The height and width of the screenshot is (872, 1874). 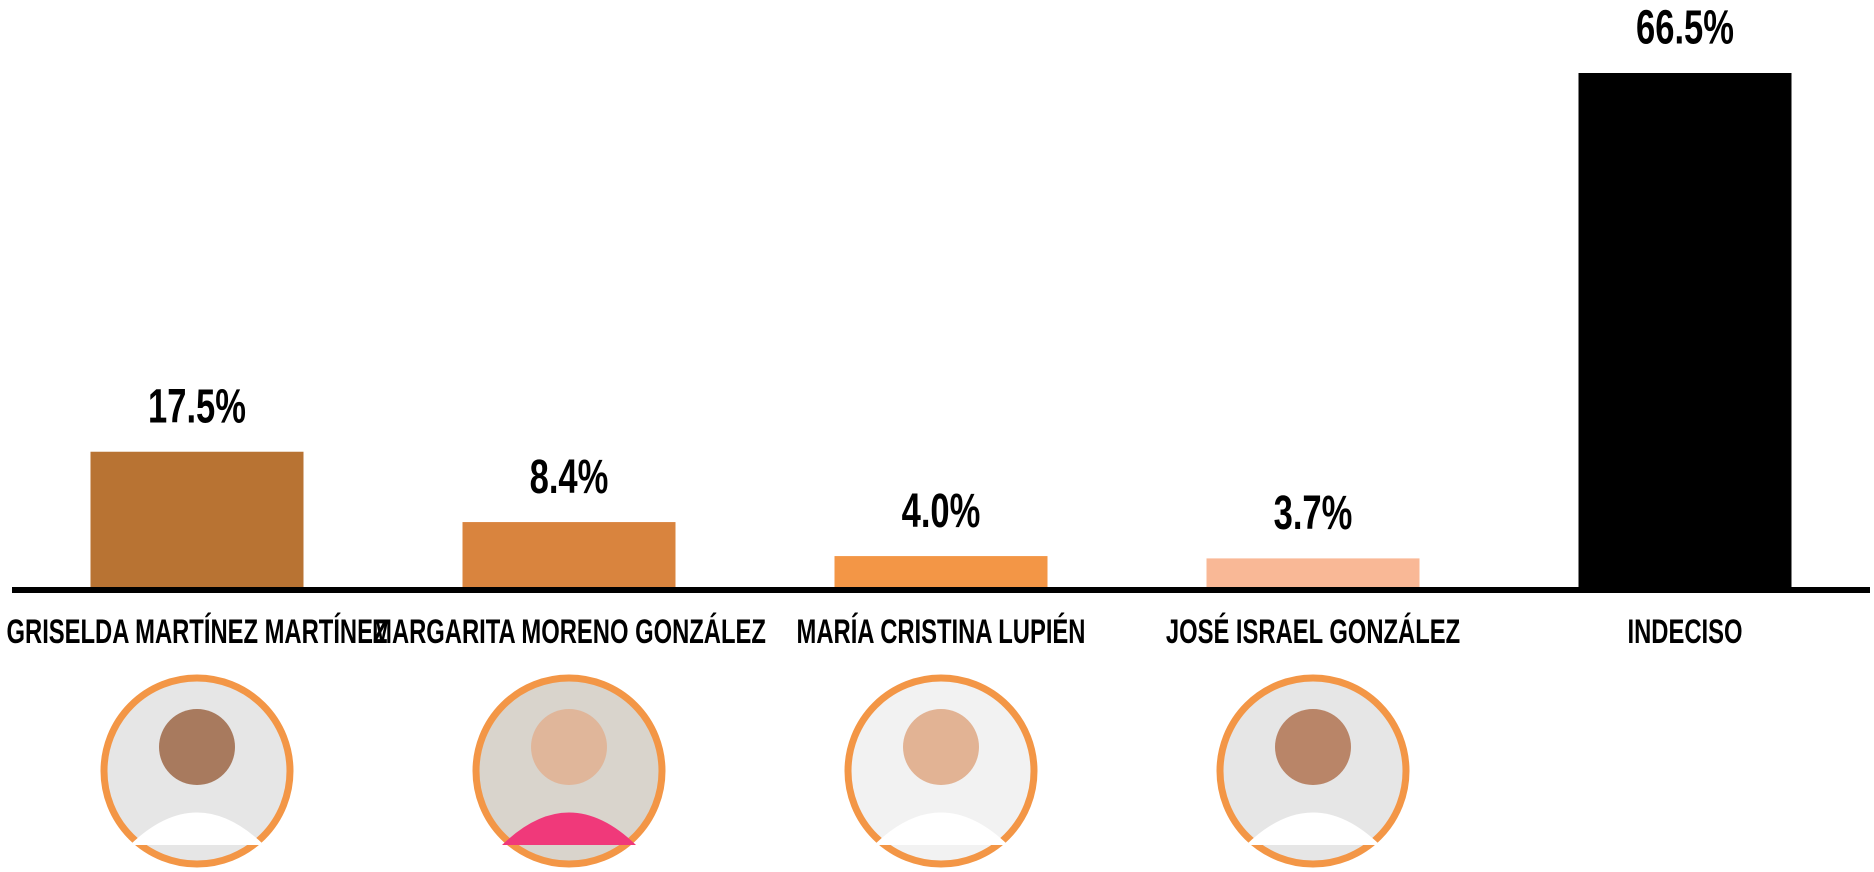 What do you see at coordinates (569, 476) in the screenshot?
I see `value-label: 8.4%` at bounding box center [569, 476].